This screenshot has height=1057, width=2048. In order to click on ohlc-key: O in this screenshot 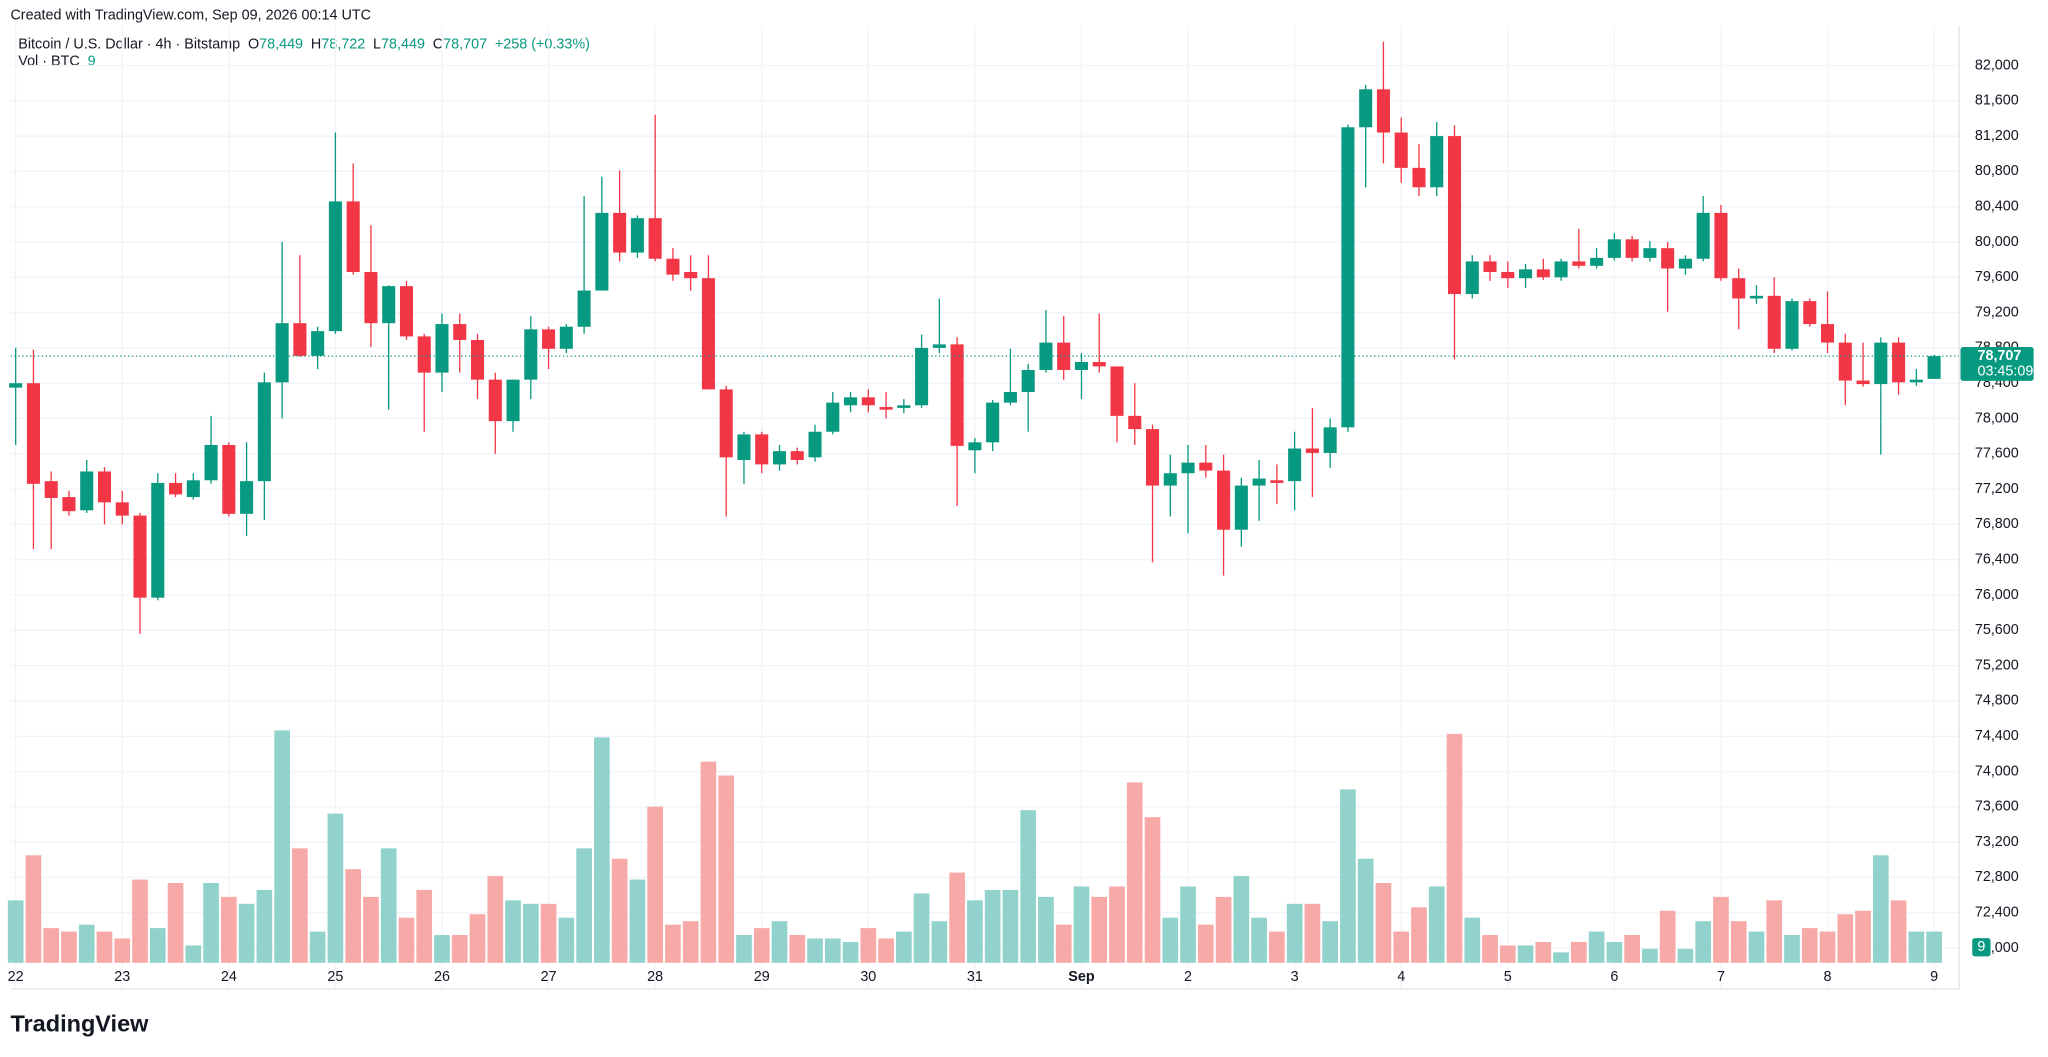, I will do `click(253, 44)`.